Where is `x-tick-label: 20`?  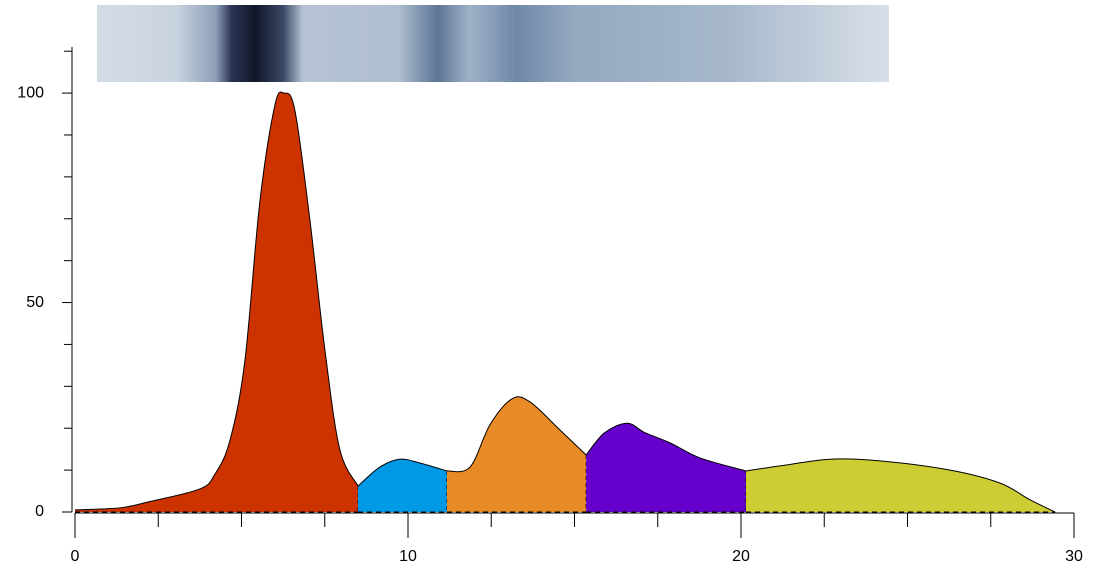
x-tick-label: 20 is located at coordinates (741, 556).